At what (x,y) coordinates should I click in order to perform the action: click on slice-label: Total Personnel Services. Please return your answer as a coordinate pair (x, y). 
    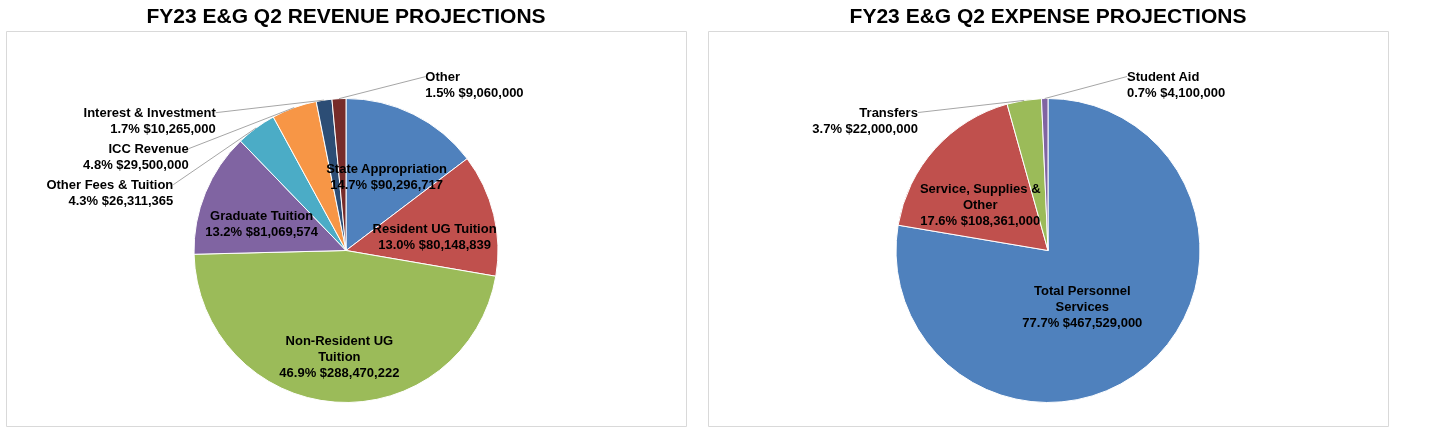
    Looking at the image, I should click on (1082, 299).